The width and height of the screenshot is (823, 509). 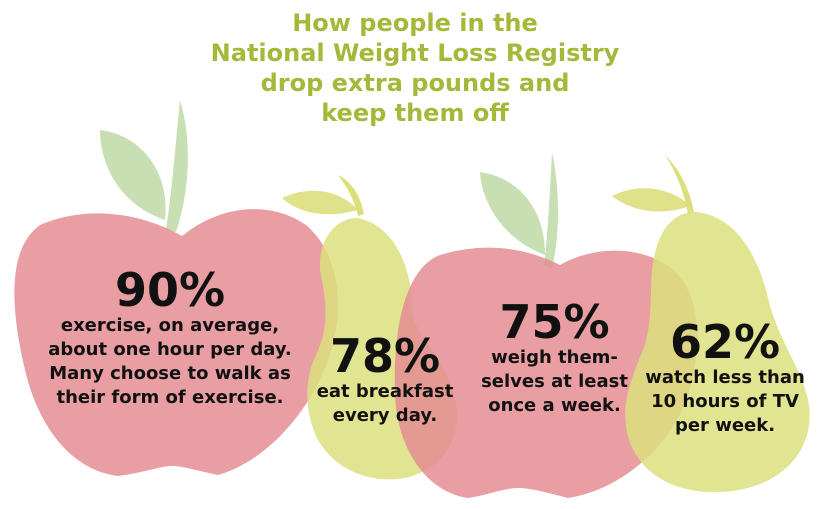 I want to click on stat-line: selves at least, so click(x=554, y=381).